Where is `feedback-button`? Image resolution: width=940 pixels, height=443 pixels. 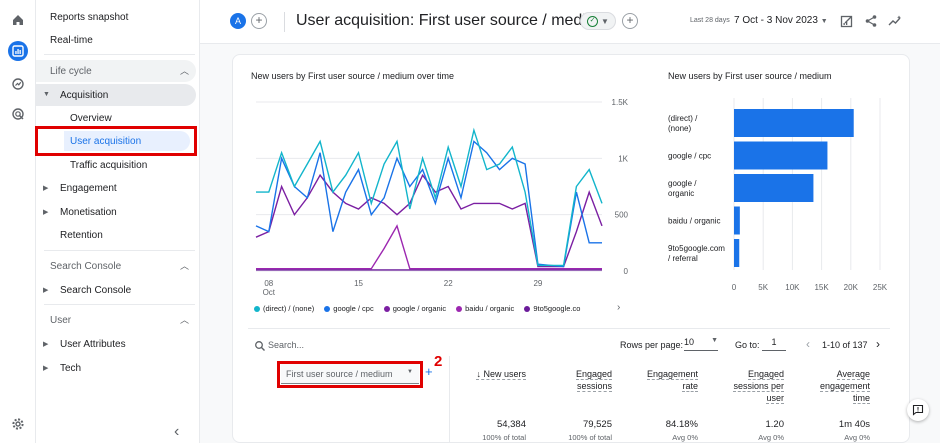 feedback-button is located at coordinates (918, 410).